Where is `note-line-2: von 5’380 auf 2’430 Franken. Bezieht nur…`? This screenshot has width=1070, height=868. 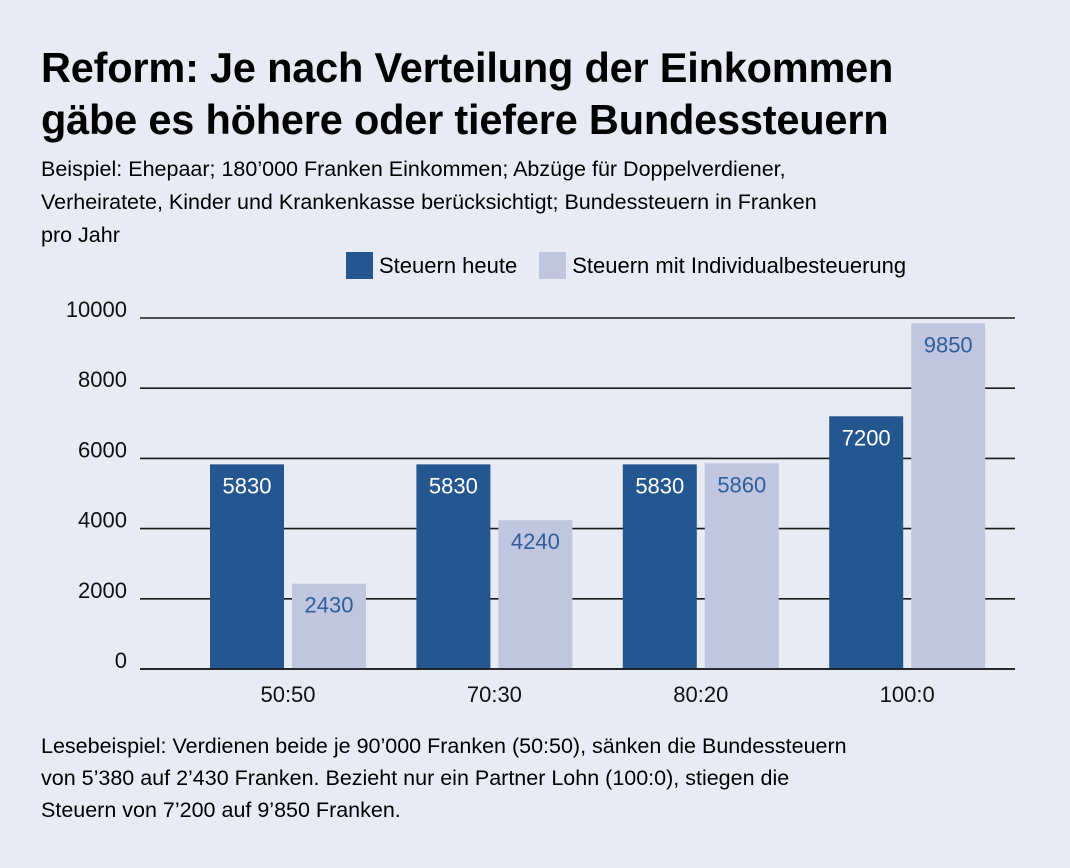
note-line-2: von 5’380 auf 2’430 Franken. Bezieht nur… is located at coordinates (415, 778).